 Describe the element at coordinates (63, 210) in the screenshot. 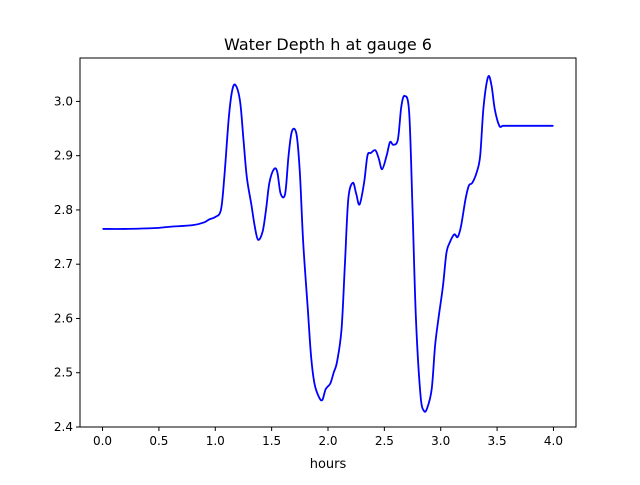

I see `y-tick-label: 2.8` at that location.